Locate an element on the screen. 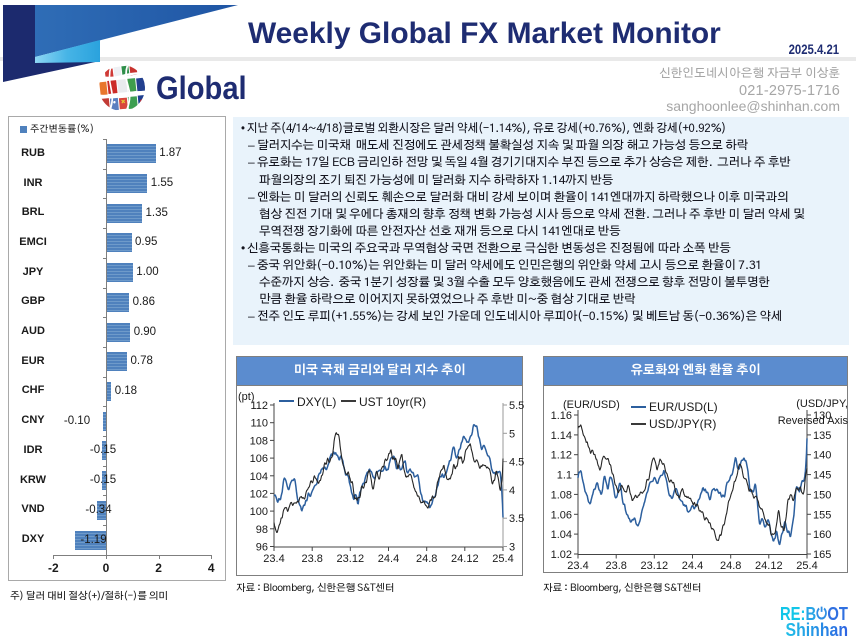  svg-text: 1.08 is located at coordinates (561, 495).